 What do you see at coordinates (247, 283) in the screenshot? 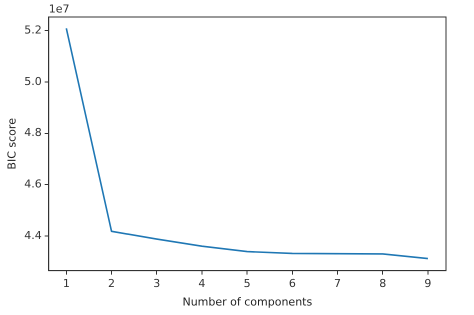
I see `x-tick-label: 5` at bounding box center [247, 283].